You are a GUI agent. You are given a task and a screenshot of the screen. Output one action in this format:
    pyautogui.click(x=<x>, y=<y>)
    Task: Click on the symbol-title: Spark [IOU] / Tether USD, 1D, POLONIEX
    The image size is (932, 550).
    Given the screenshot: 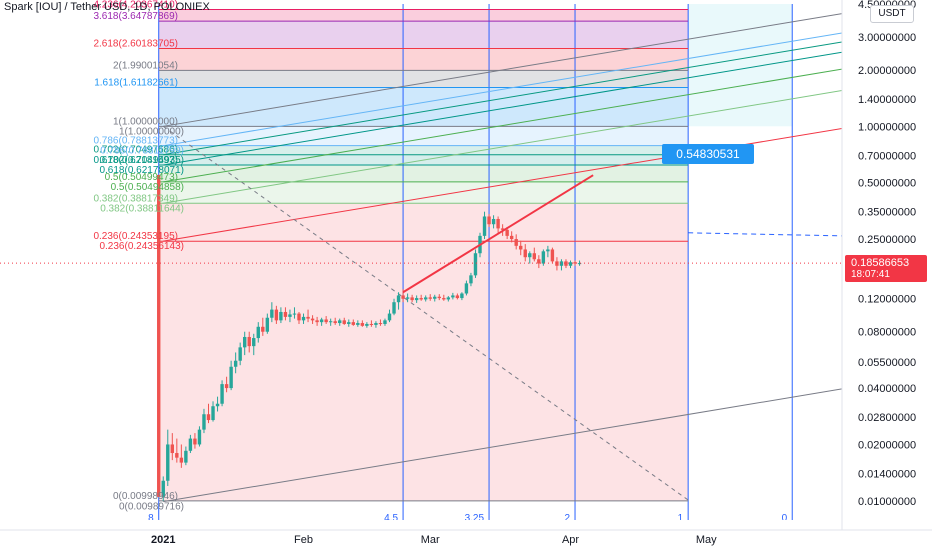 What is the action you would take?
    pyautogui.click(x=107, y=7)
    